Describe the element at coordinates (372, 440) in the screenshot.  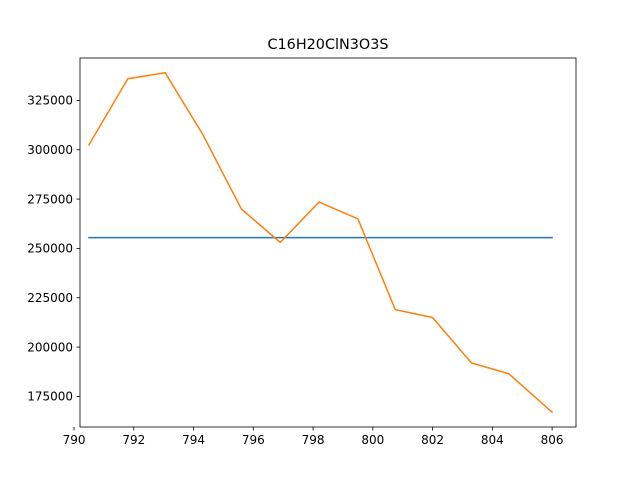
I see `x-tick-label: 800` at that location.